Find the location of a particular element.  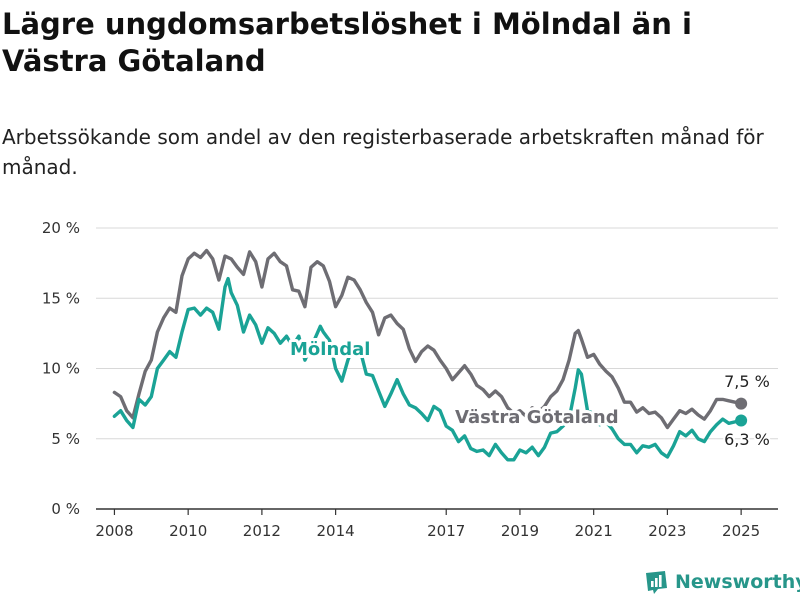

x-tick-label: 2008 is located at coordinates (114, 531).